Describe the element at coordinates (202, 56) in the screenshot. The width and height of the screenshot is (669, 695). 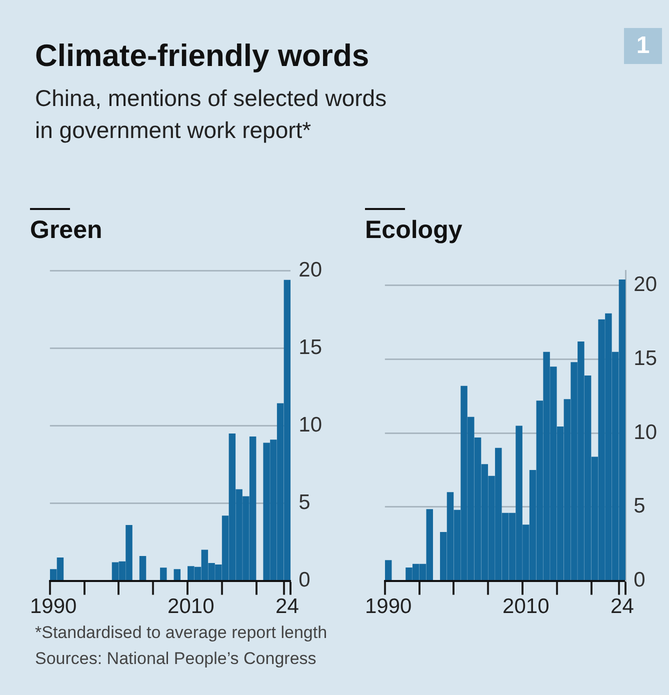
I see `text: Climate-friendly words` at that location.